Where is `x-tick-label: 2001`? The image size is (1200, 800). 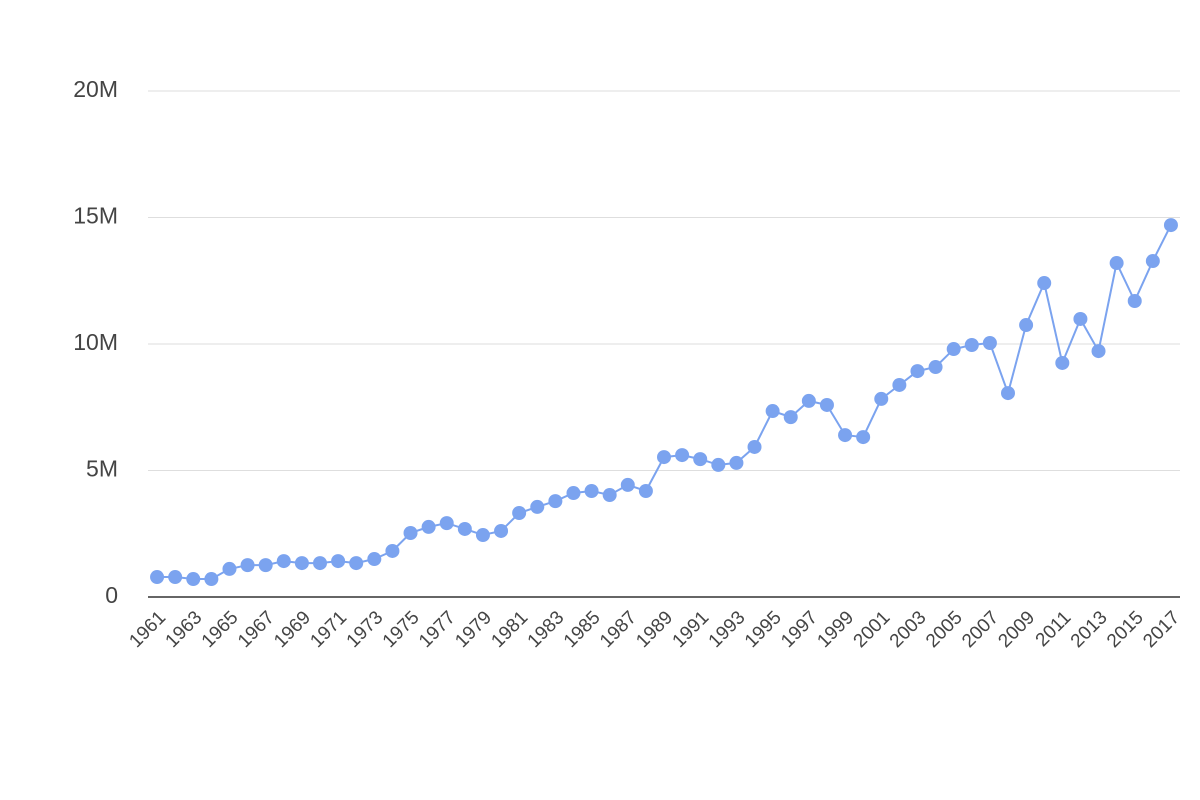 x-tick-label: 2001 is located at coordinates (872, 629).